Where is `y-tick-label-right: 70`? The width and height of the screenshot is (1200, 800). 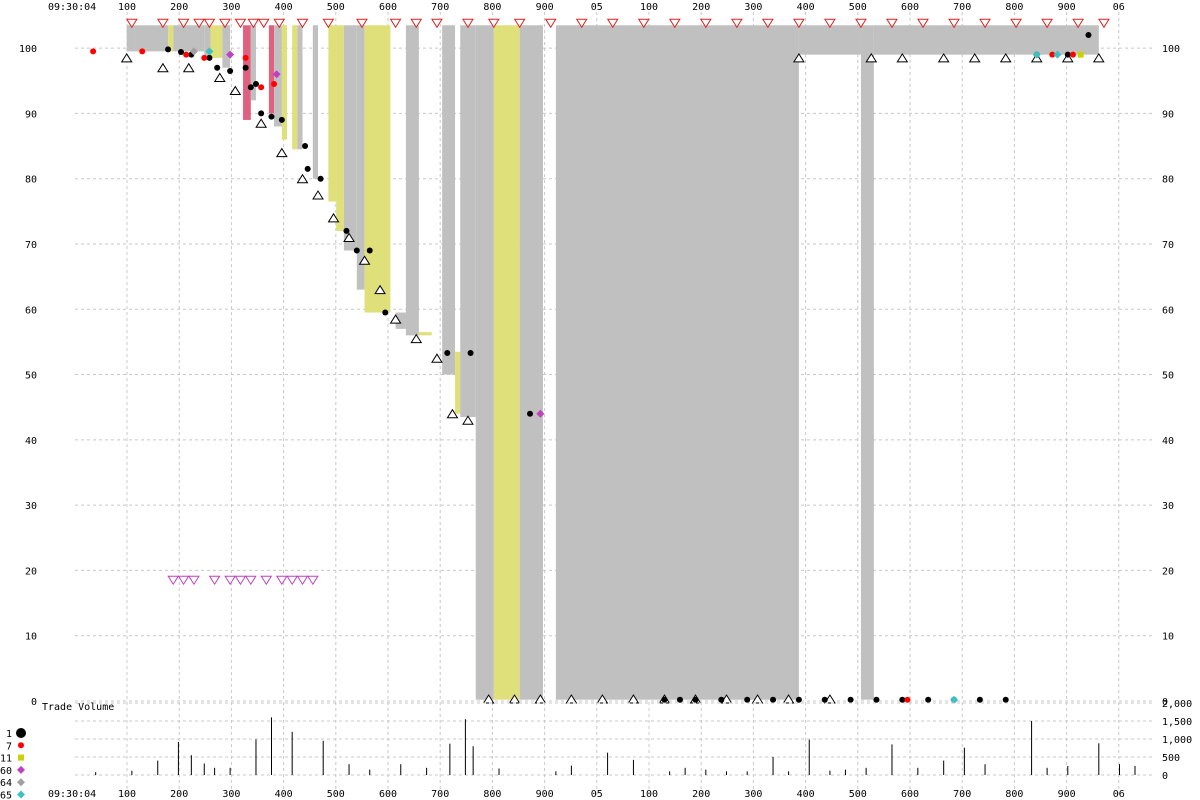 y-tick-label-right: 70 is located at coordinates (1168, 245).